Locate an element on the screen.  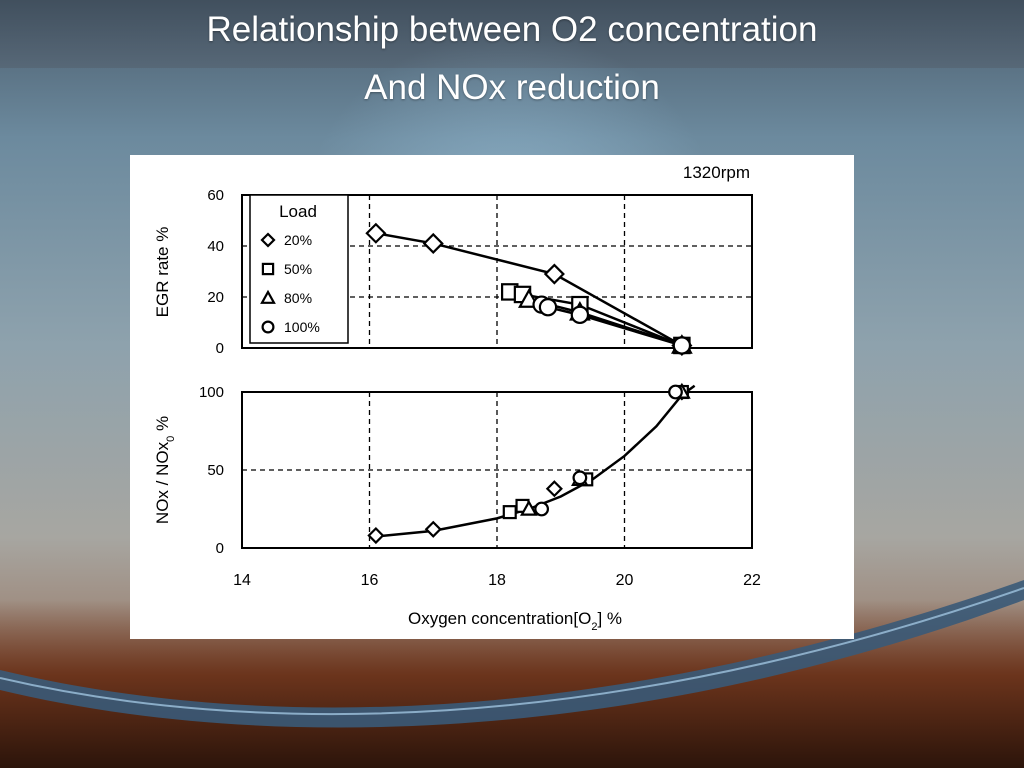
legend-marker-circle is located at coordinates (268, 327).